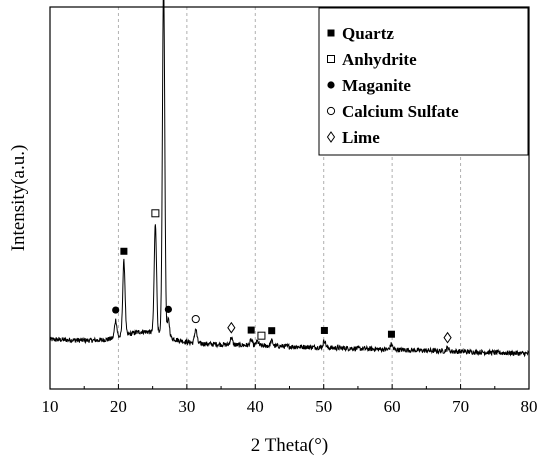 The height and width of the screenshot is (465, 550). What do you see at coordinates (290, 400) in the screenshot?
I see `x-axis-ticks: 10 20 30 40 50 60 70 80` at bounding box center [290, 400].